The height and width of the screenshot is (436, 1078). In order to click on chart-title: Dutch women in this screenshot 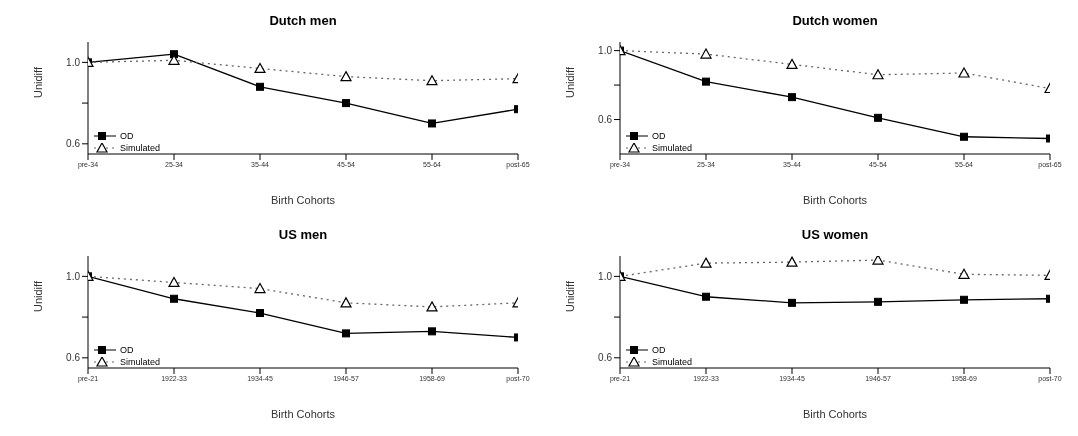, I will do `click(835, 21)`.